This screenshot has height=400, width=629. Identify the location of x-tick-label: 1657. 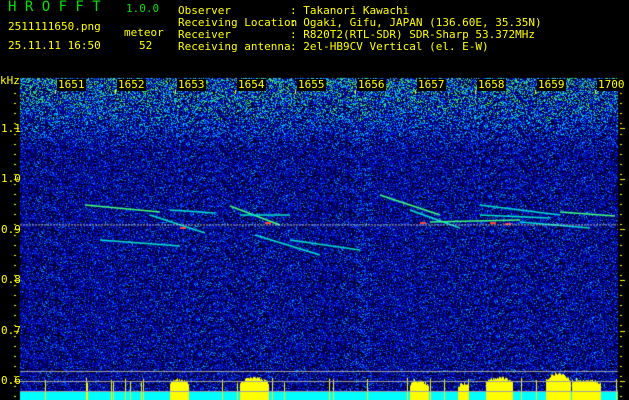
(431, 84).